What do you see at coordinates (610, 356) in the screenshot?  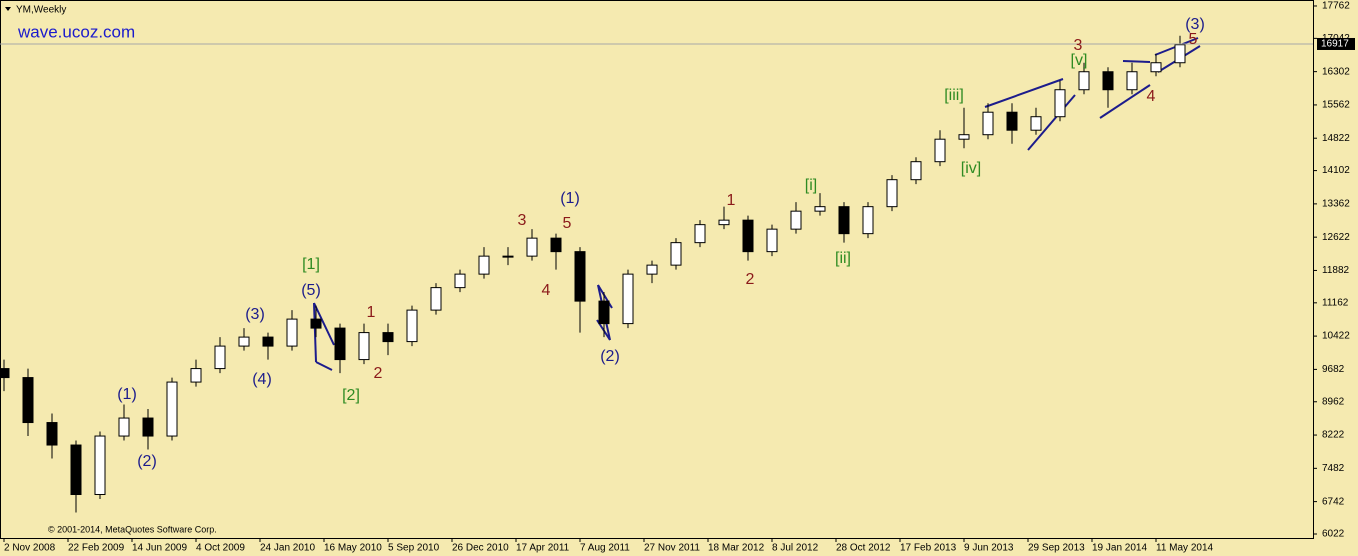 I see `wave-label: (2)` at bounding box center [610, 356].